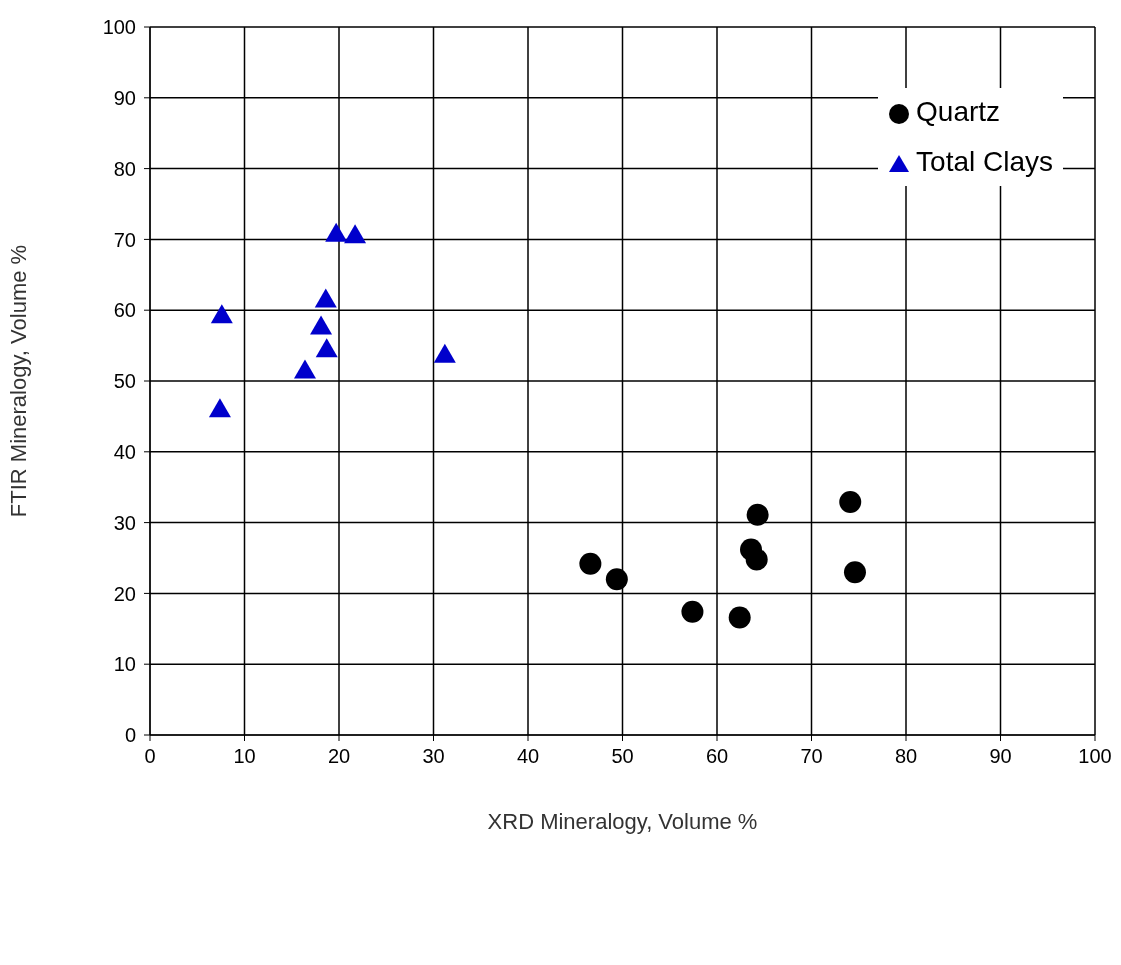  What do you see at coordinates (124, 451) in the screenshot?
I see `y-tick-label: 40` at bounding box center [124, 451].